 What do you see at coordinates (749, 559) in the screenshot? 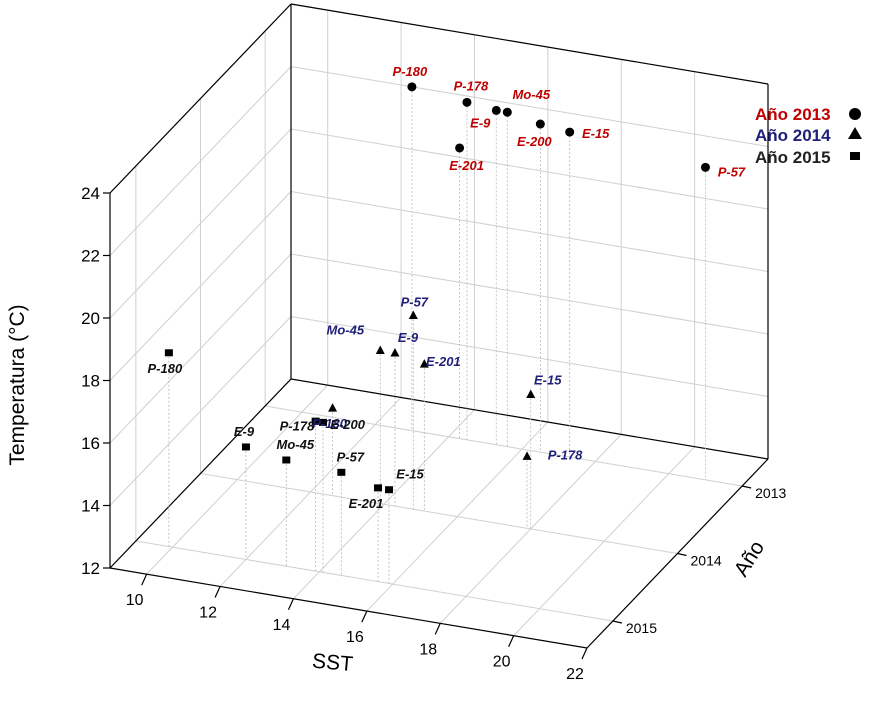
I see `z-axis-label: Año` at bounding box center [749, 559].